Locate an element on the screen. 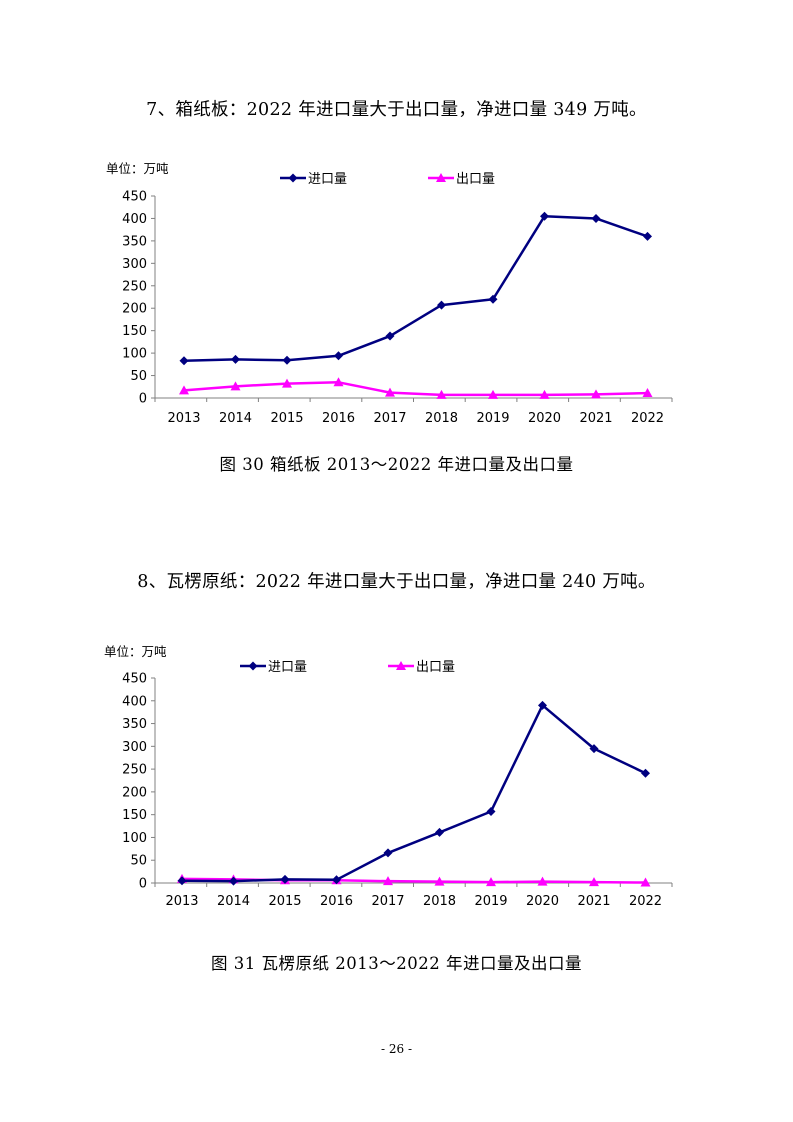 The width and height of the screenshot is (793, 1122). figure-30-caption: 图 30 箱纸板 2013～2022 年进口量及出口量 is located at coordinates (396, 464).